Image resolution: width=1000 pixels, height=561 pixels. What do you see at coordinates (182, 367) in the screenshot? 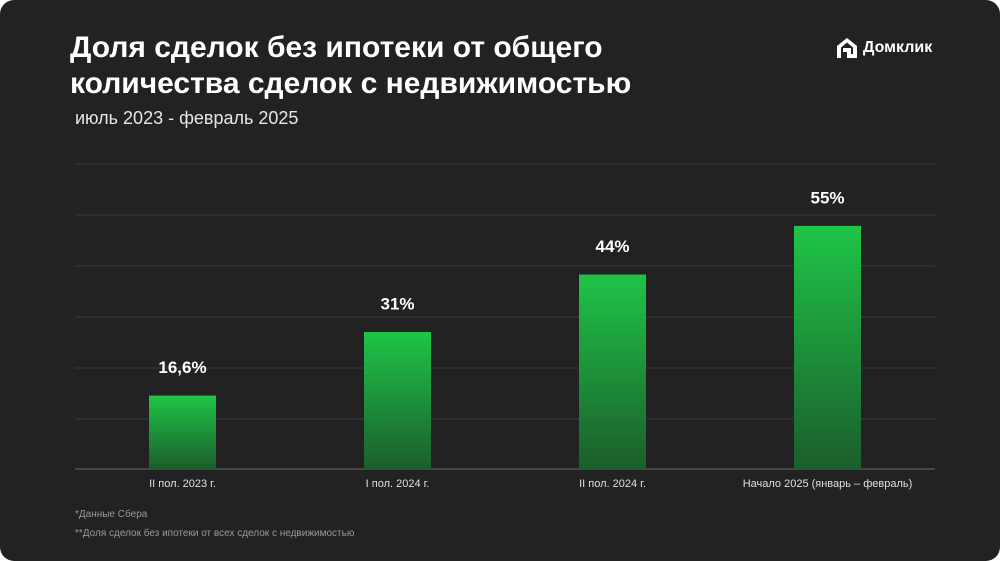
I see `data-label: 16,6%` at bounding box center [182, 367].